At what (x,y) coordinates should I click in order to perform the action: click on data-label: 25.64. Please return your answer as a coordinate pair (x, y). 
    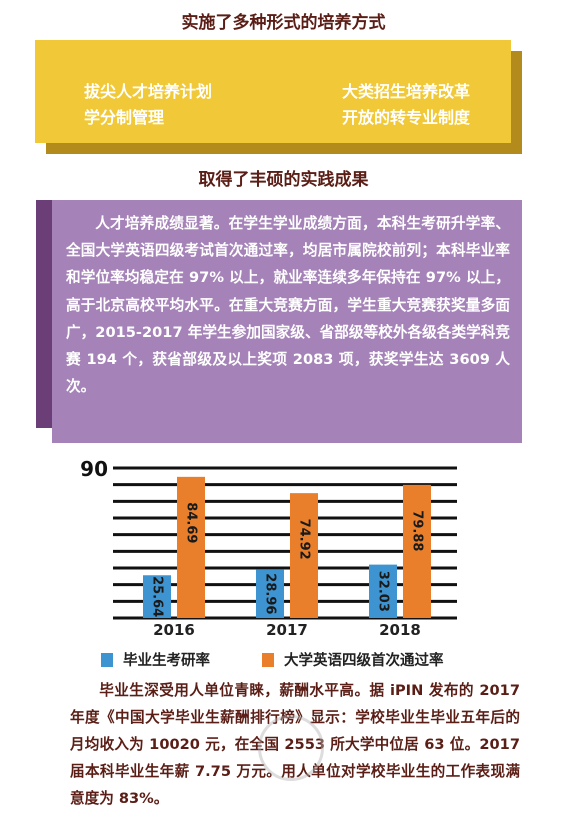
    Looking at the image, I should click on (157, 596).